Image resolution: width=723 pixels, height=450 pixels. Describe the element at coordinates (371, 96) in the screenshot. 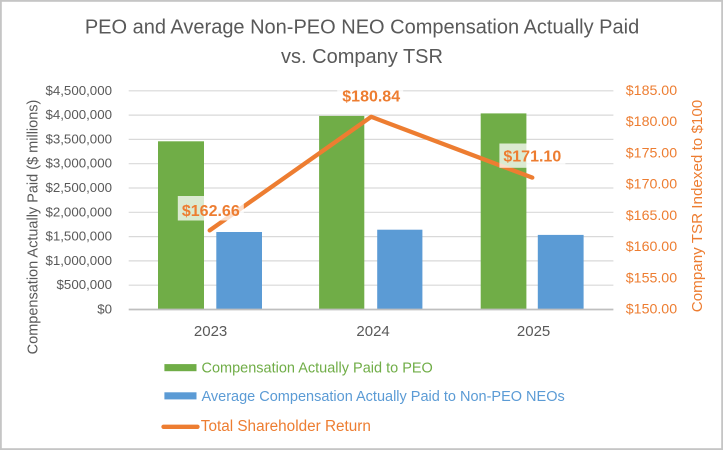

I see `svg-text: $180.84` at that location.